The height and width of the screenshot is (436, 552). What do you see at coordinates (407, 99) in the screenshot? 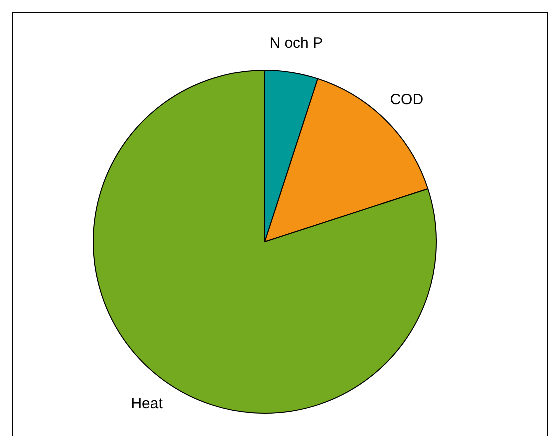
I see `slice-label: COD` at bounding box center [407, 99].